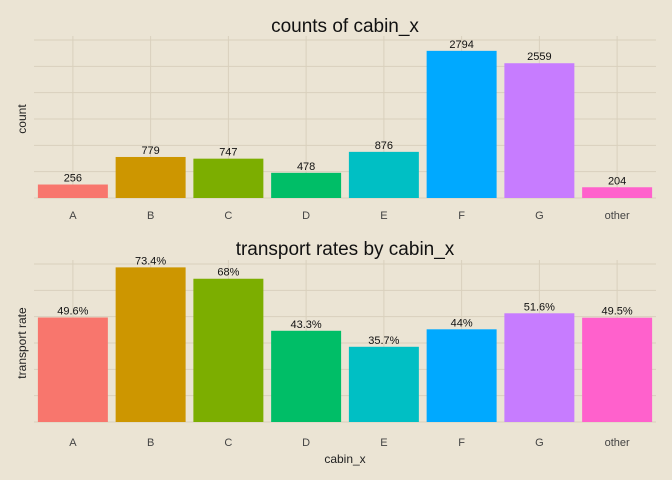 The width and height of the screenshot is (672, 480). I want to click on data-label-B: 73.4%, so click(150, 261).